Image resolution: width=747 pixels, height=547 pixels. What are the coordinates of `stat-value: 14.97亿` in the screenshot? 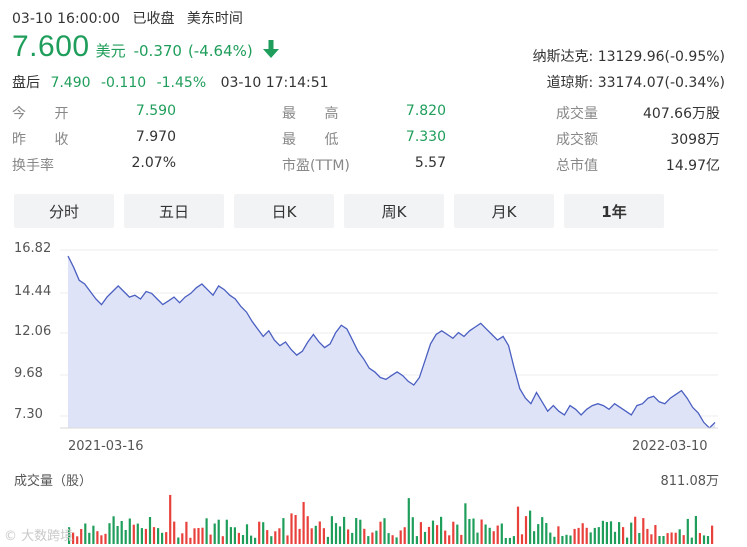 It's located at (692, 166).